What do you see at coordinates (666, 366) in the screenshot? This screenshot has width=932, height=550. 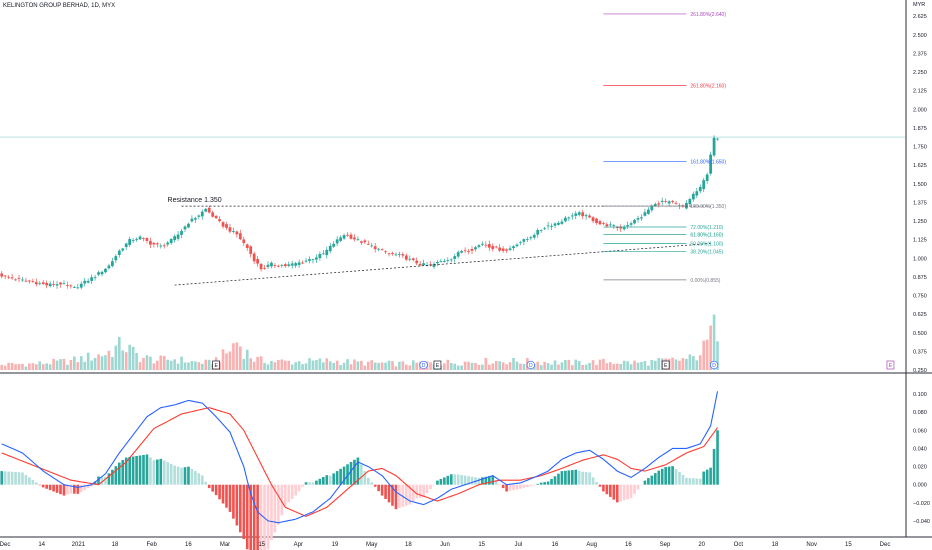 I see `earnings-marker-label: E` at bounding box center [666, 366].